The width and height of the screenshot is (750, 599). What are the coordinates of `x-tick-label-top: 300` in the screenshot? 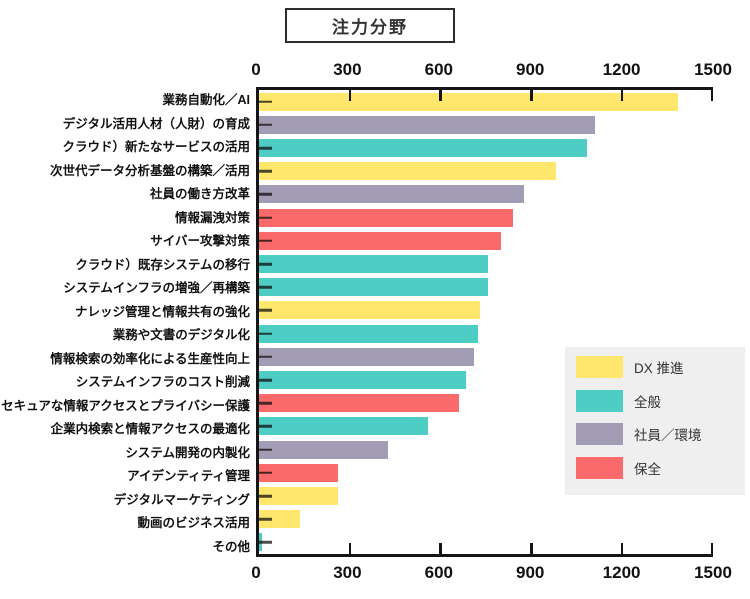 It's located at (347, 69).